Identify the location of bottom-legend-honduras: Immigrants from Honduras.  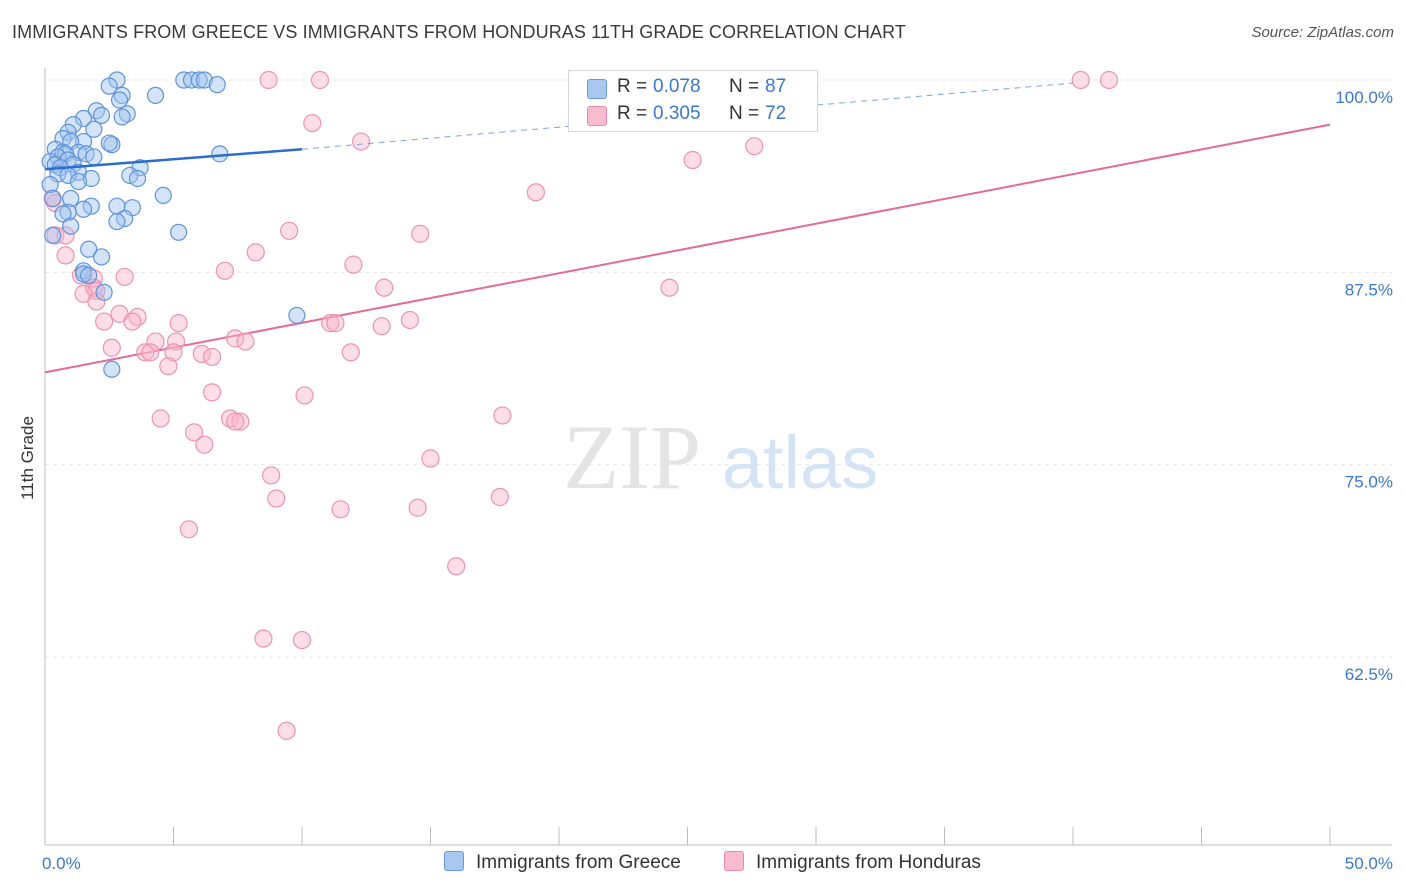
(852, 862).